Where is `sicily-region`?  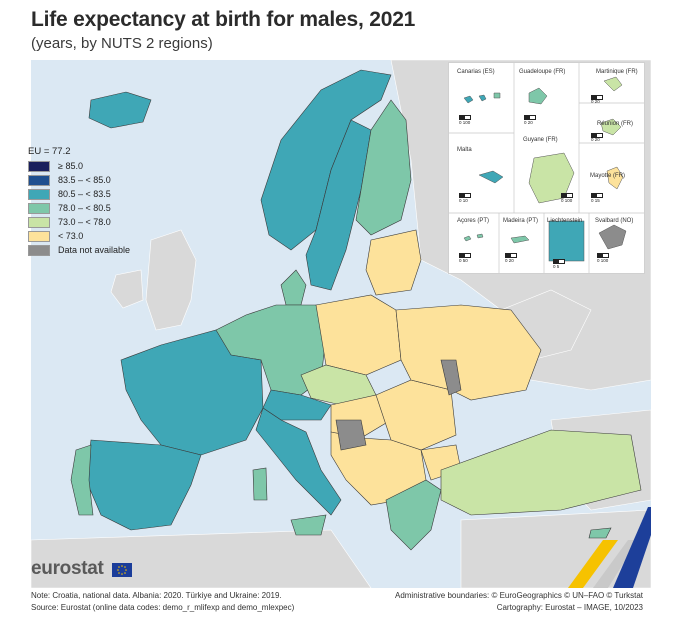 sicily-region is located at coordinates (308, 525).